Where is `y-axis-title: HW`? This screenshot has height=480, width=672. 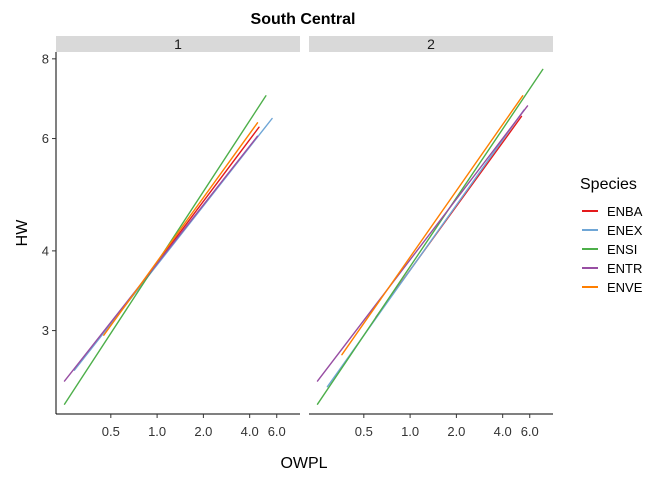 y-axis-title: HW is located at coordinates (22, 233).